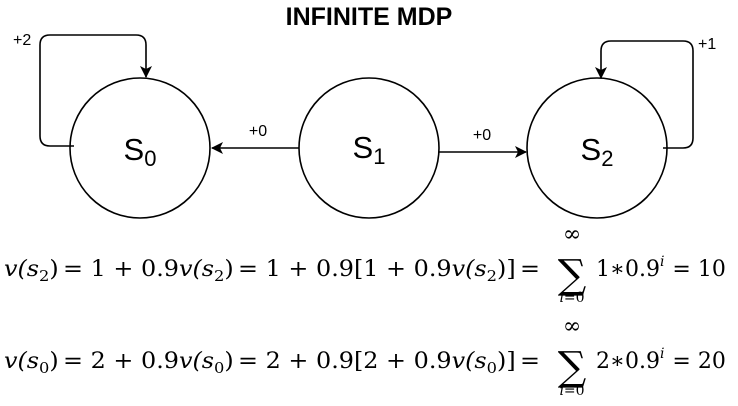  What do you see at coordinates (95, 90) in the screenshot?
I see `s0-self-loop-arrow` at bounding box center [95, 90].